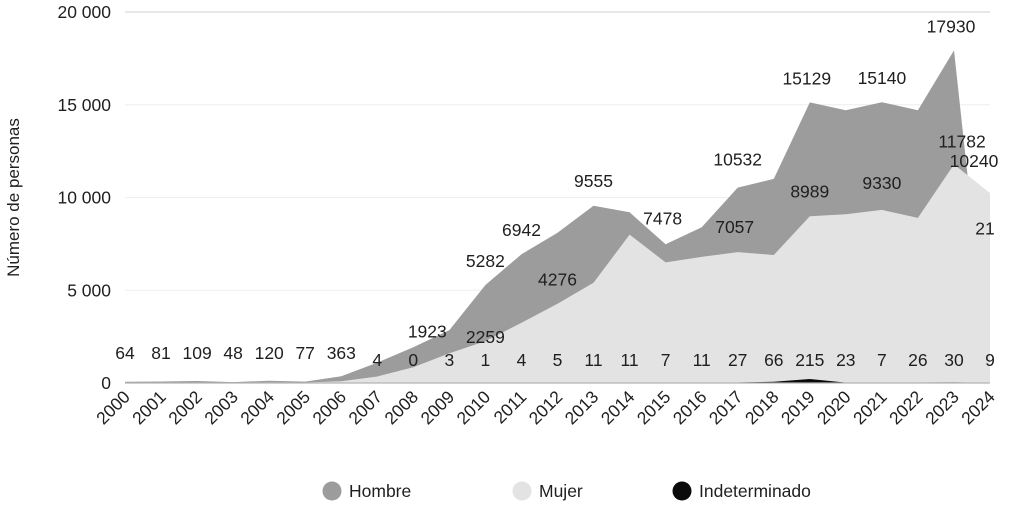 The image size is (1014, 509). I want to click on point-label: 48, so click(232, 353).